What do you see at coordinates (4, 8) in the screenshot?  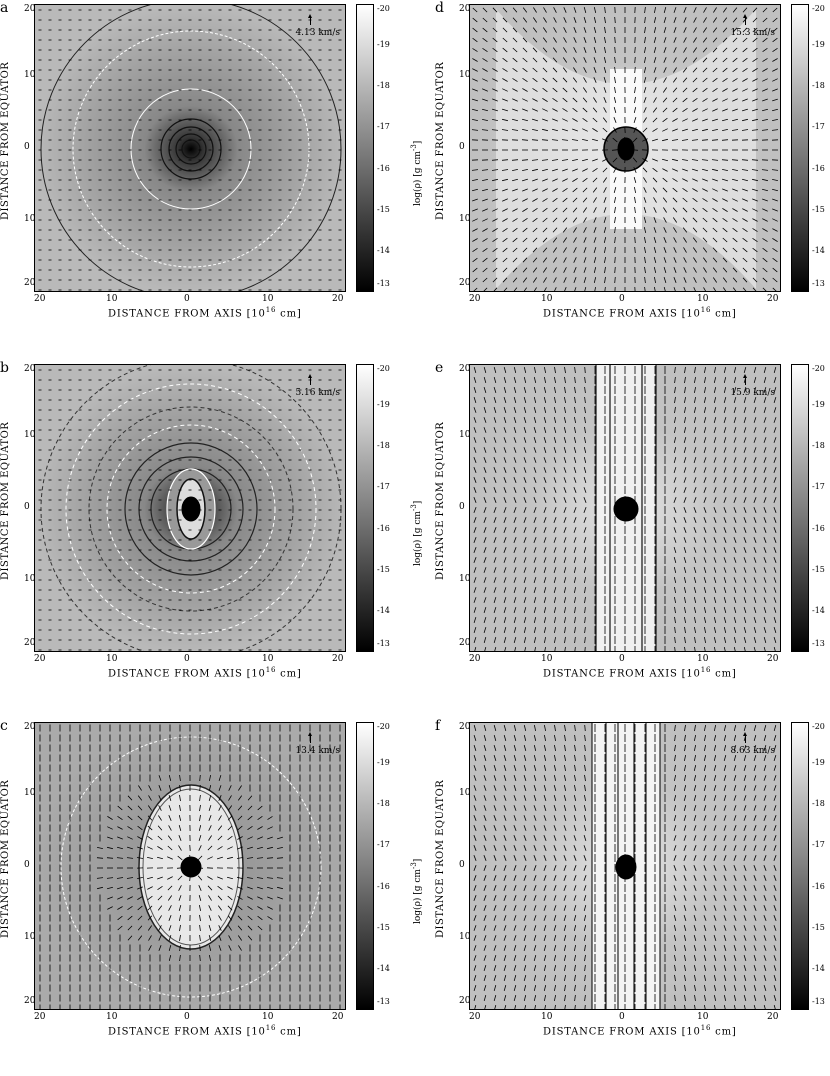 I see `panel-letter: a` at bounding box center [4, 8].